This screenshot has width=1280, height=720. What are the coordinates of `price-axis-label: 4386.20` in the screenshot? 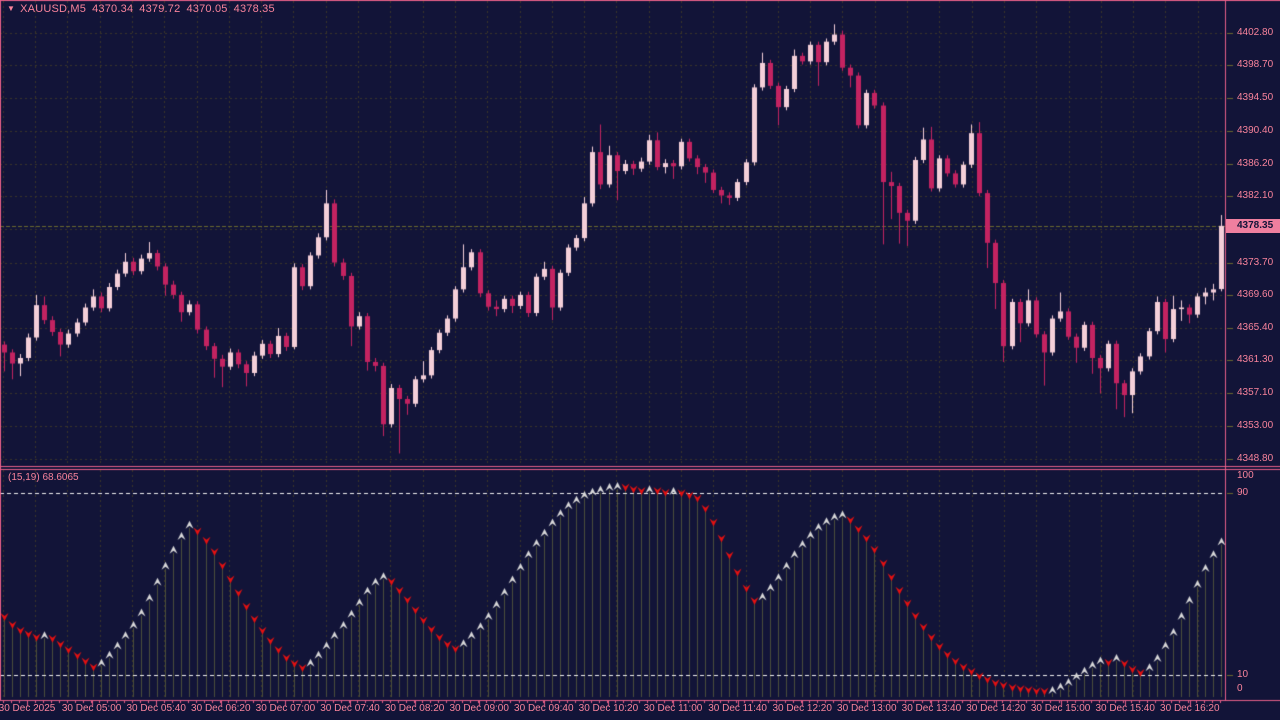 It's located at (1255, 163).